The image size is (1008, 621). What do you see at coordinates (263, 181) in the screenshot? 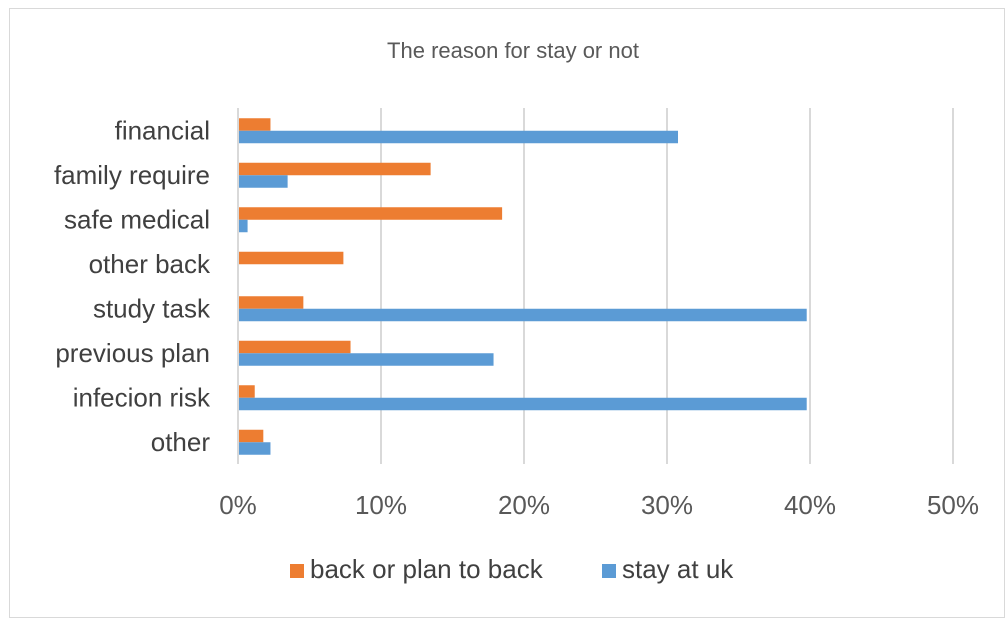
I see `bar-stay-at-uk-family-require` at bounding box center [263, 181].